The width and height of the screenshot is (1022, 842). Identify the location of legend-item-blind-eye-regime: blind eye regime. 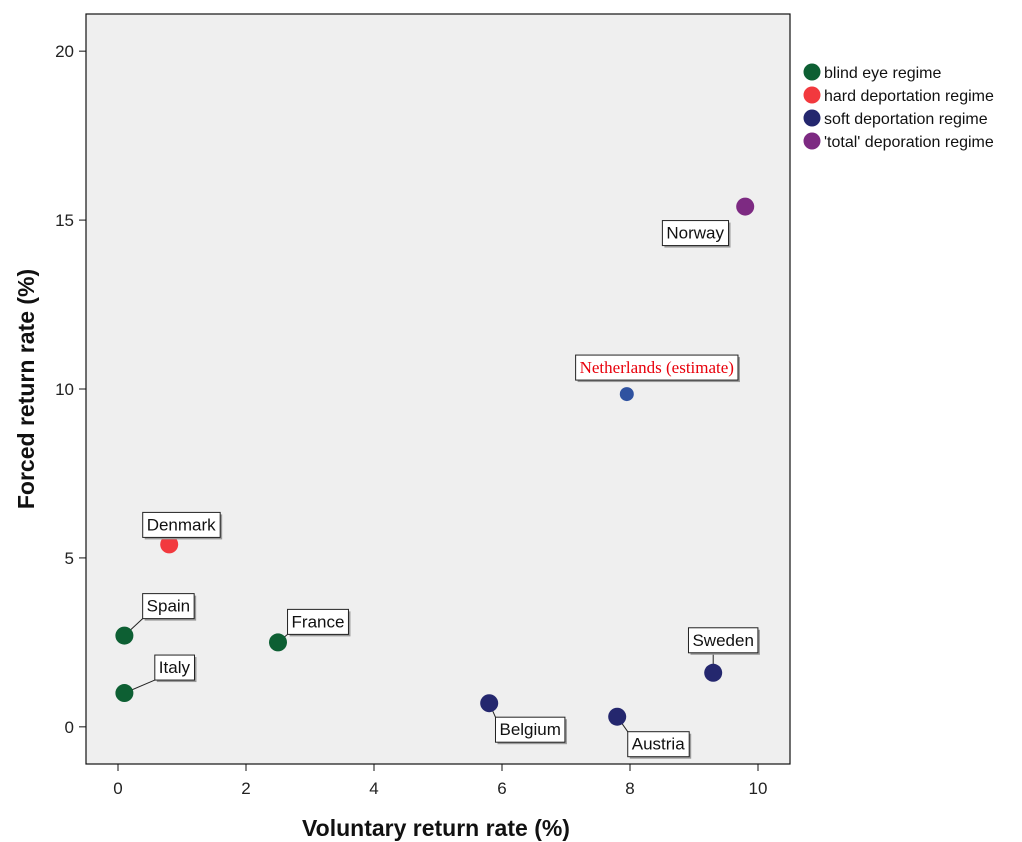
(883, 73).